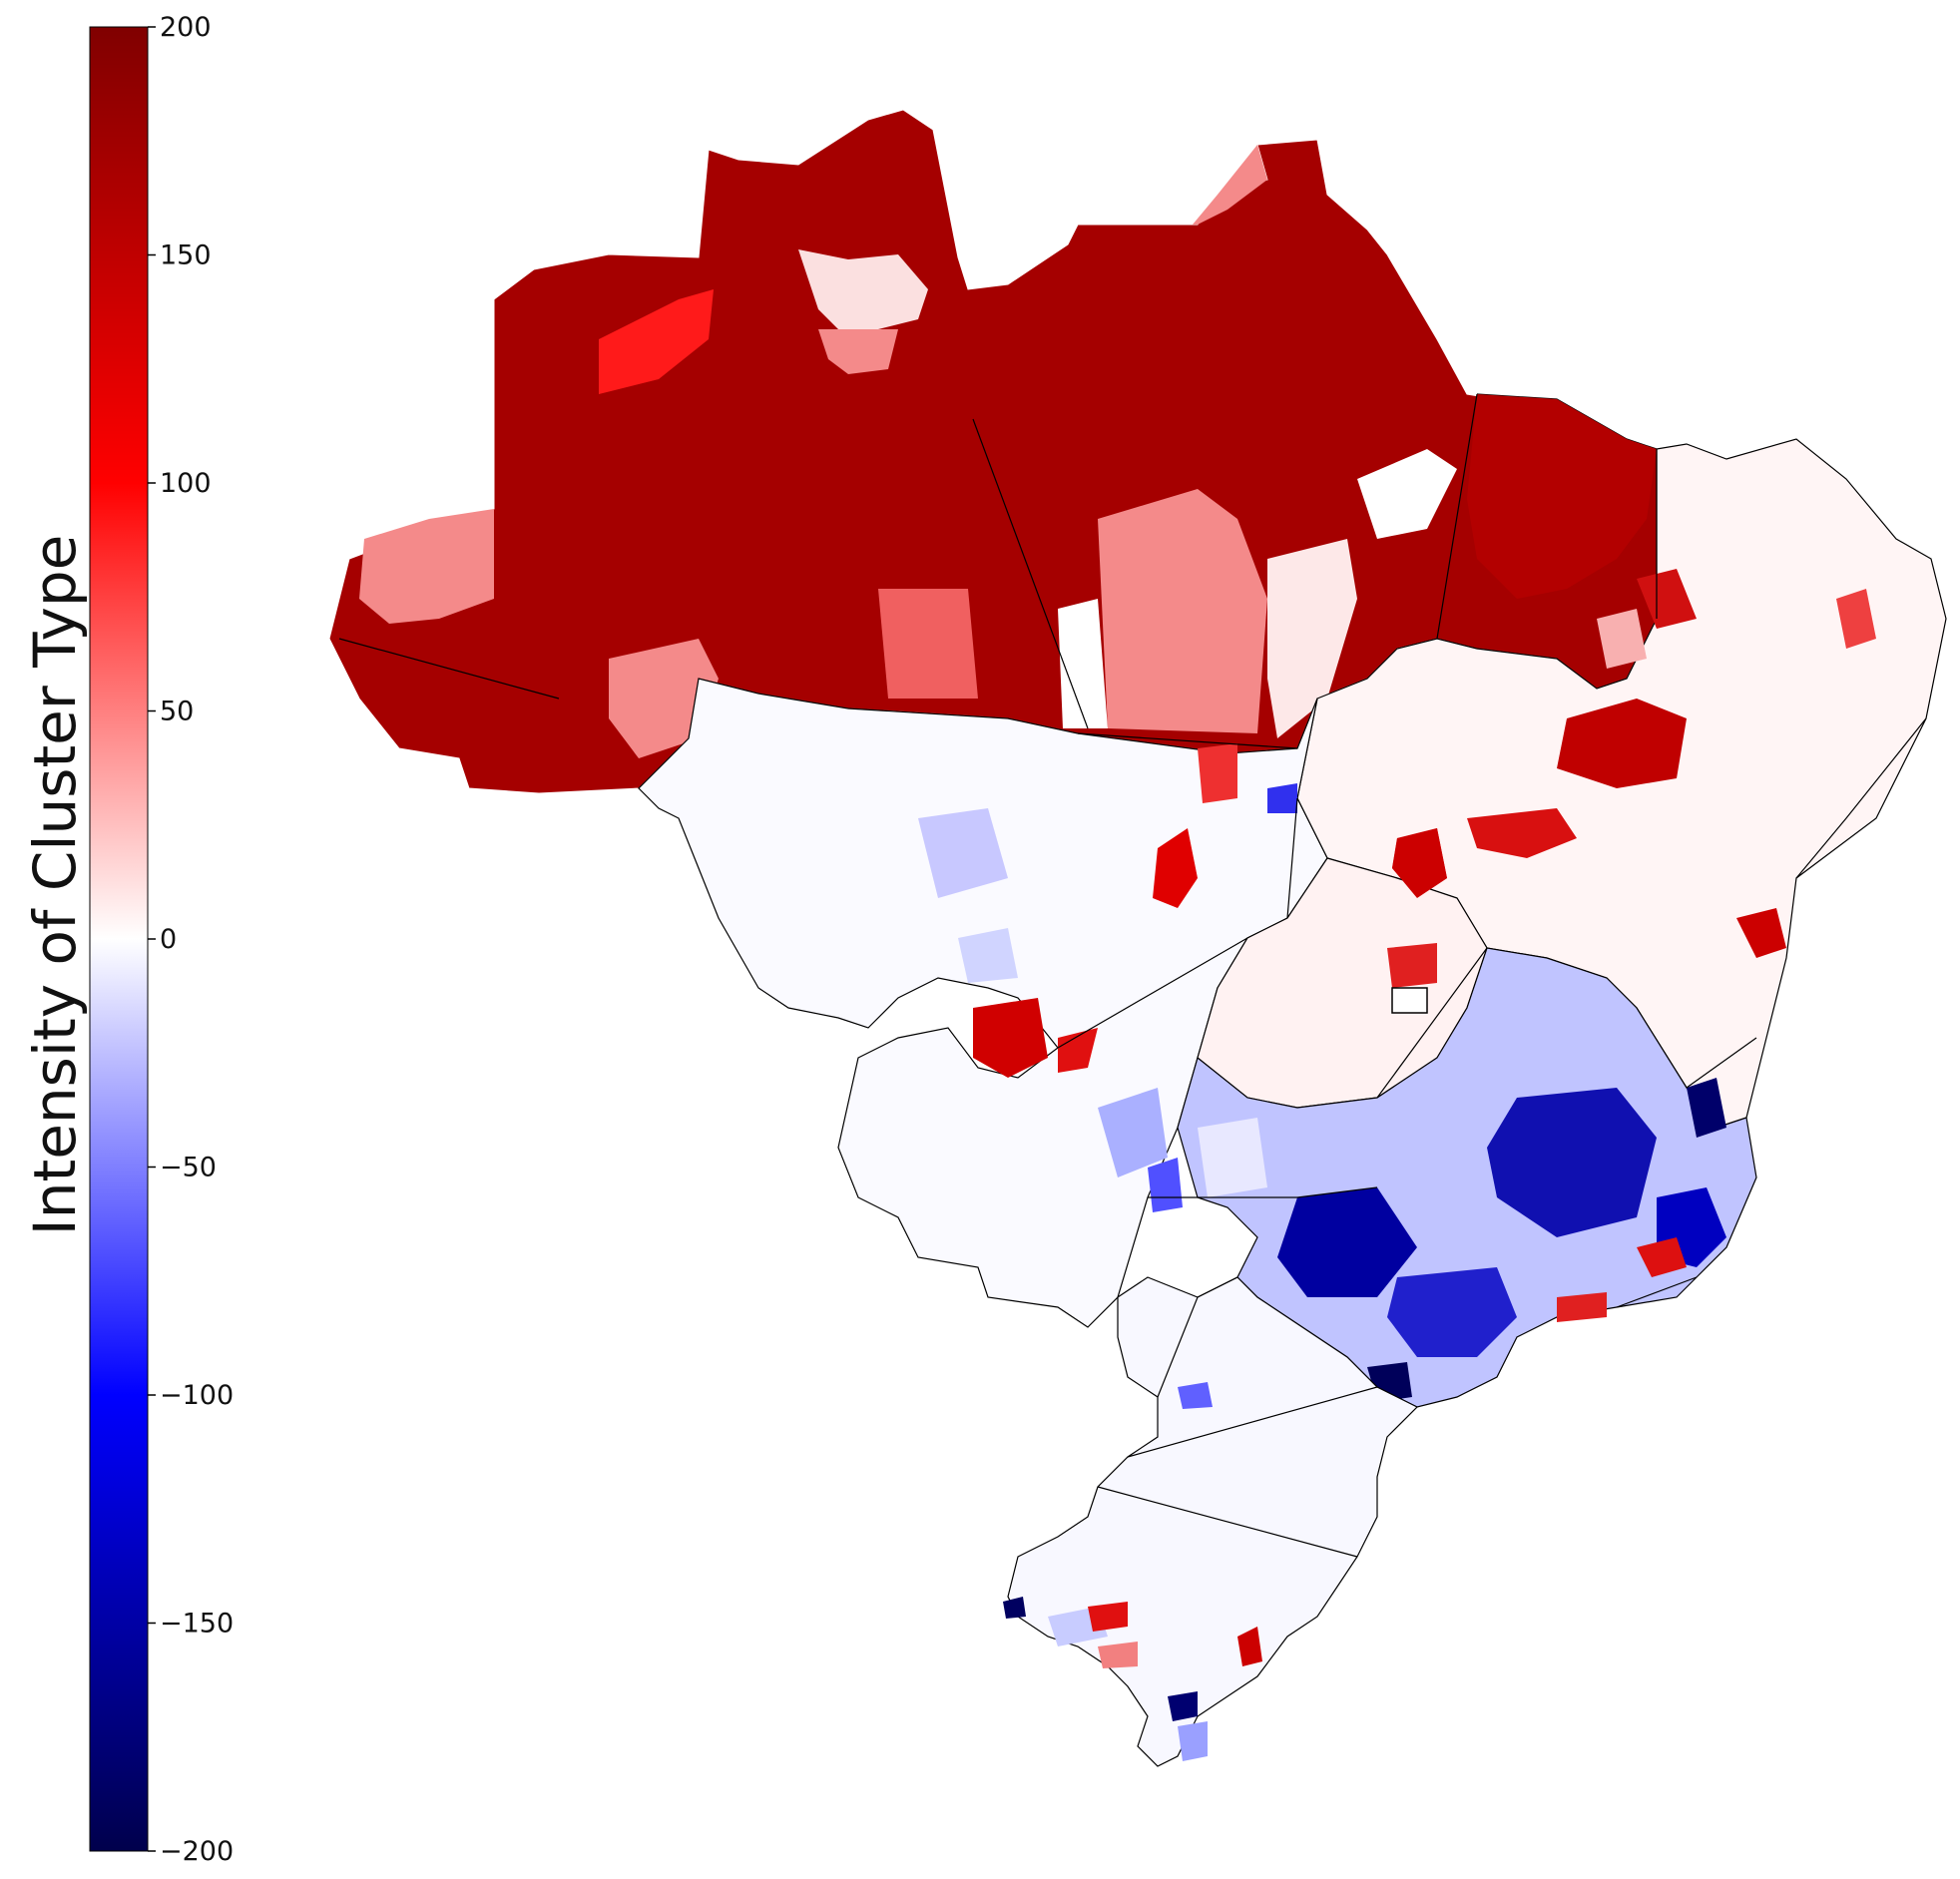  I want to click on colorbar-tick-label: −150, so click(197, 1625).